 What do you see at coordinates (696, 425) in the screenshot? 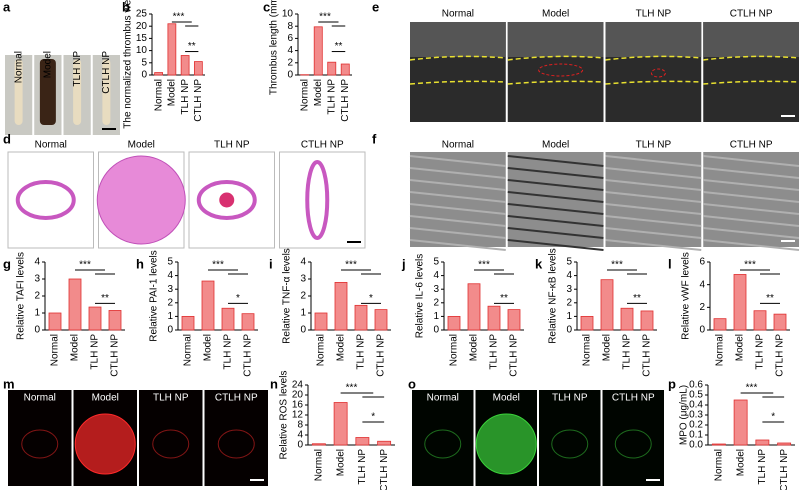
I see `y-tick-label: 0.2` at bounding box center [696, 425].